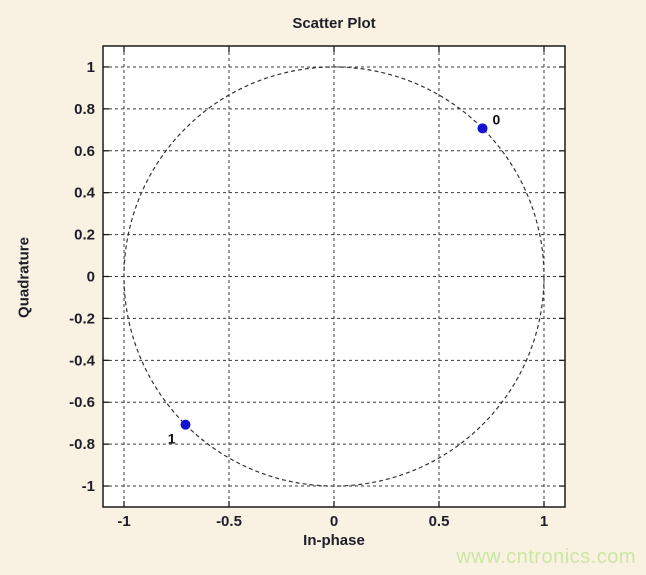  Describe the element at coordinates (84, 235) in the screenshot. I see `y-tick-label: 0.2` at that location.